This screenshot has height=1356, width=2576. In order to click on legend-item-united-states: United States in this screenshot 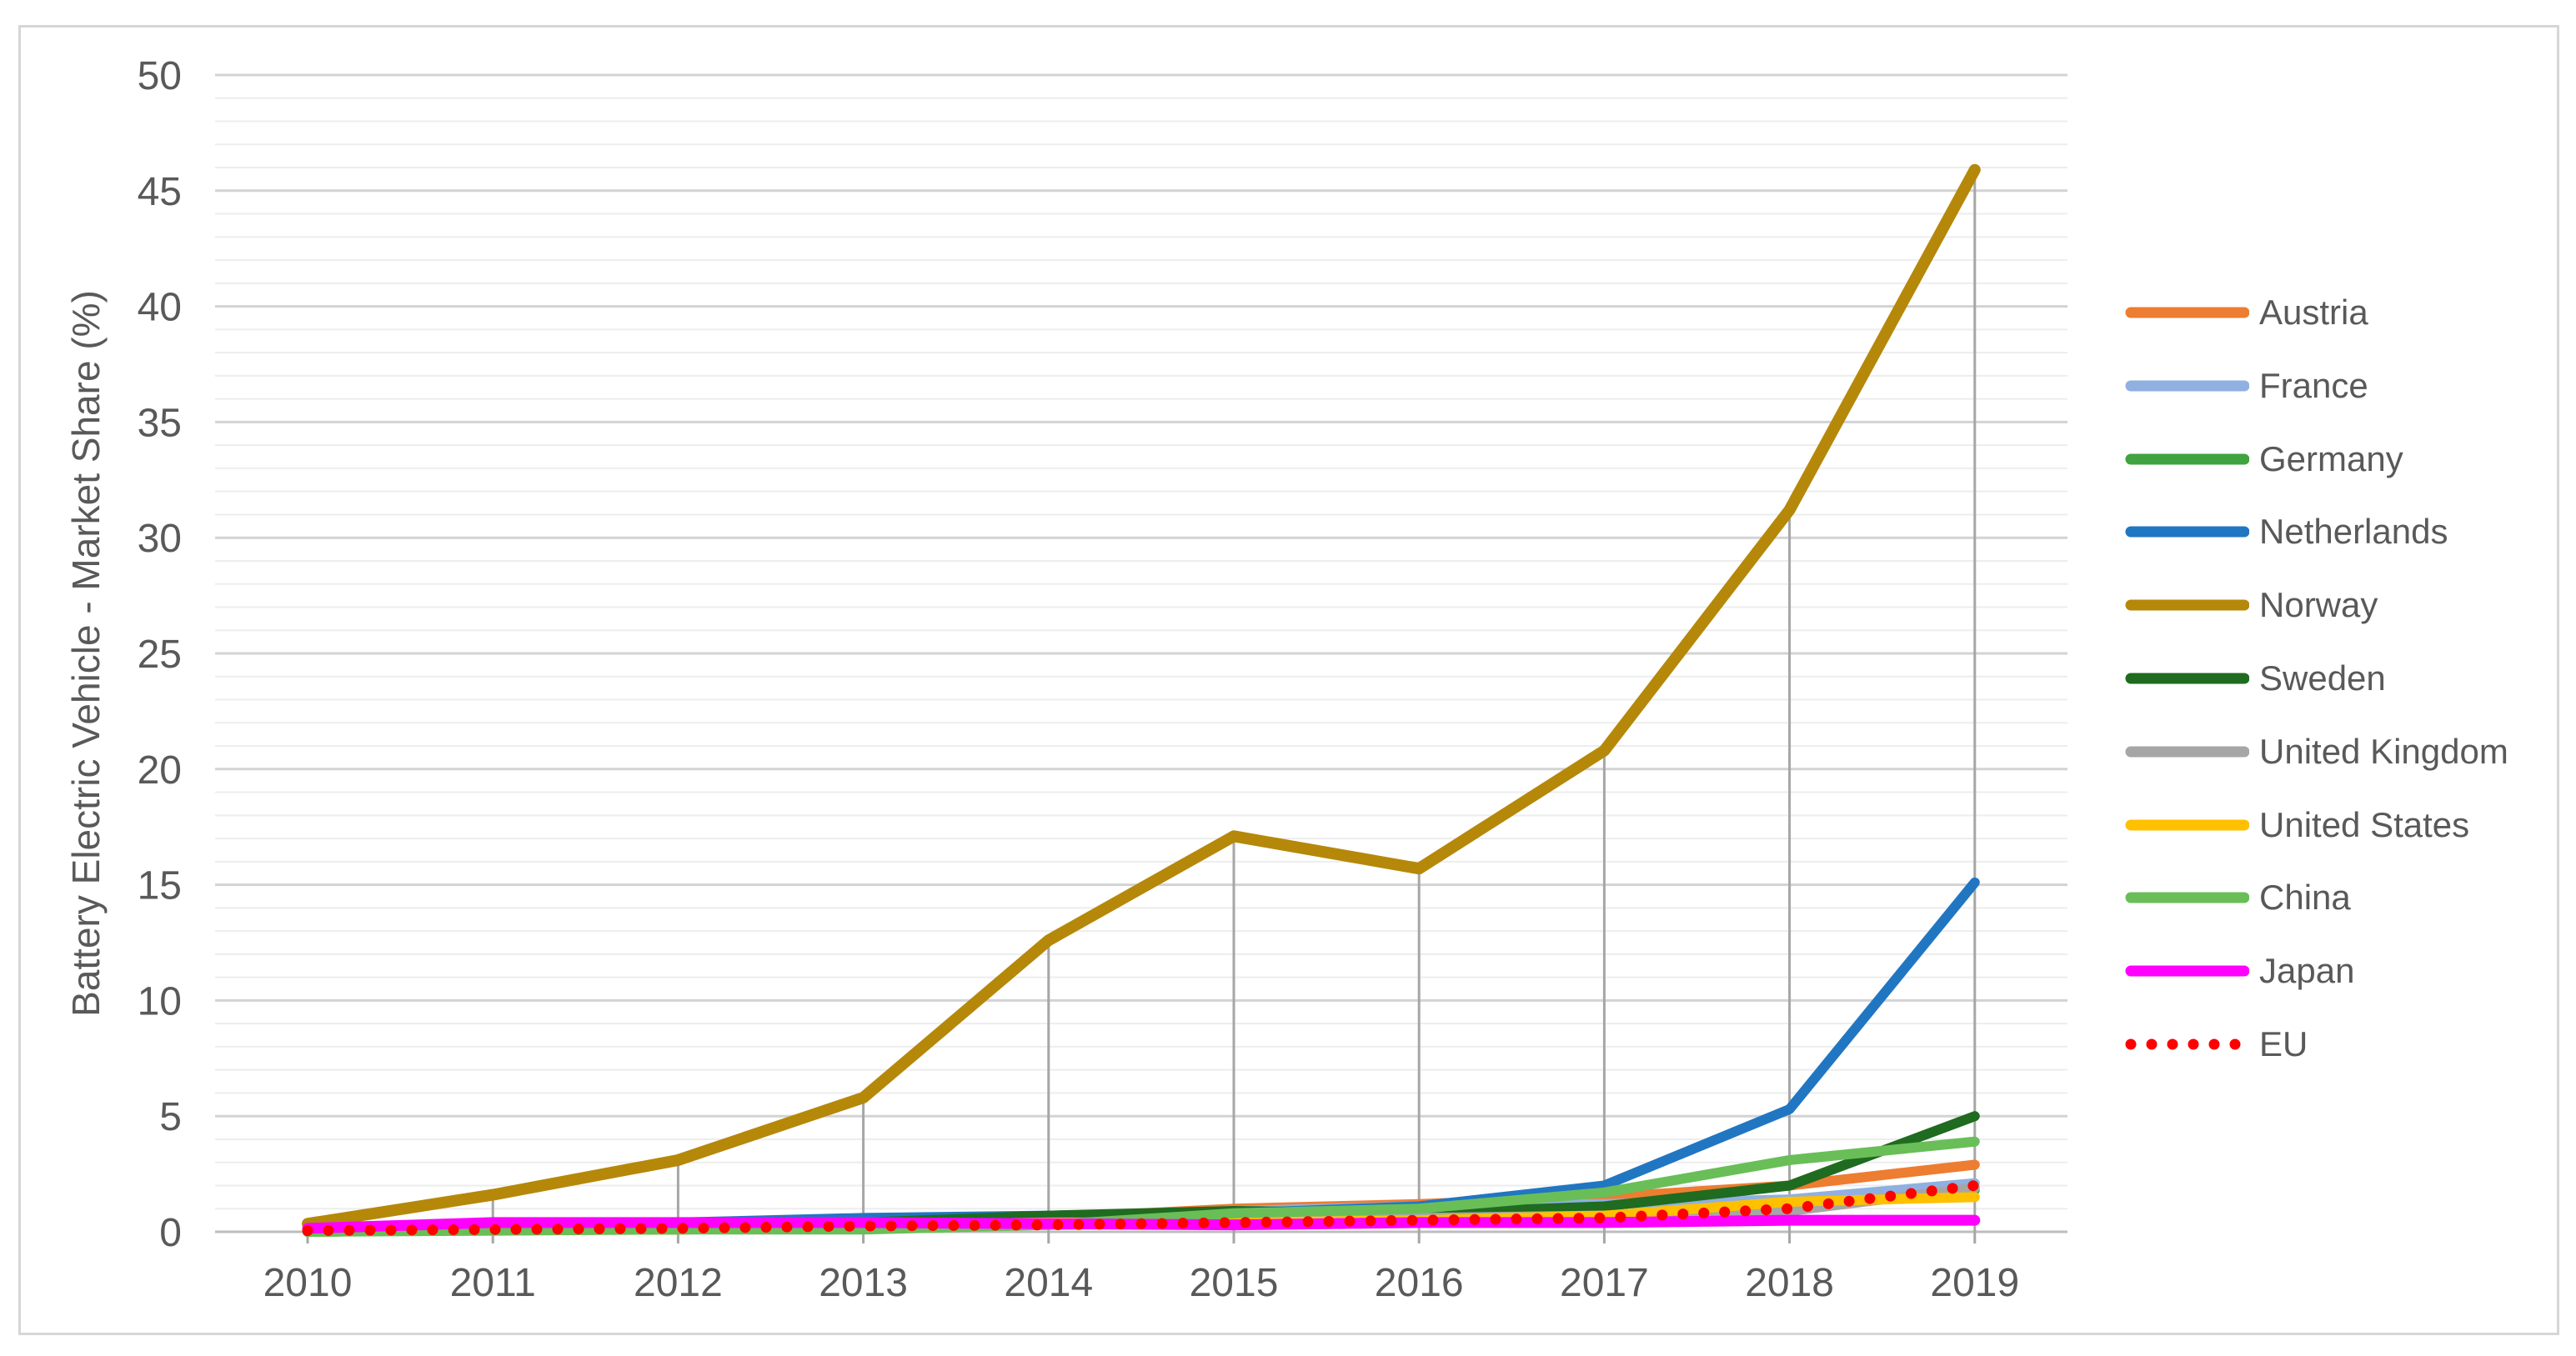, I will do `click(2296, 825)`.